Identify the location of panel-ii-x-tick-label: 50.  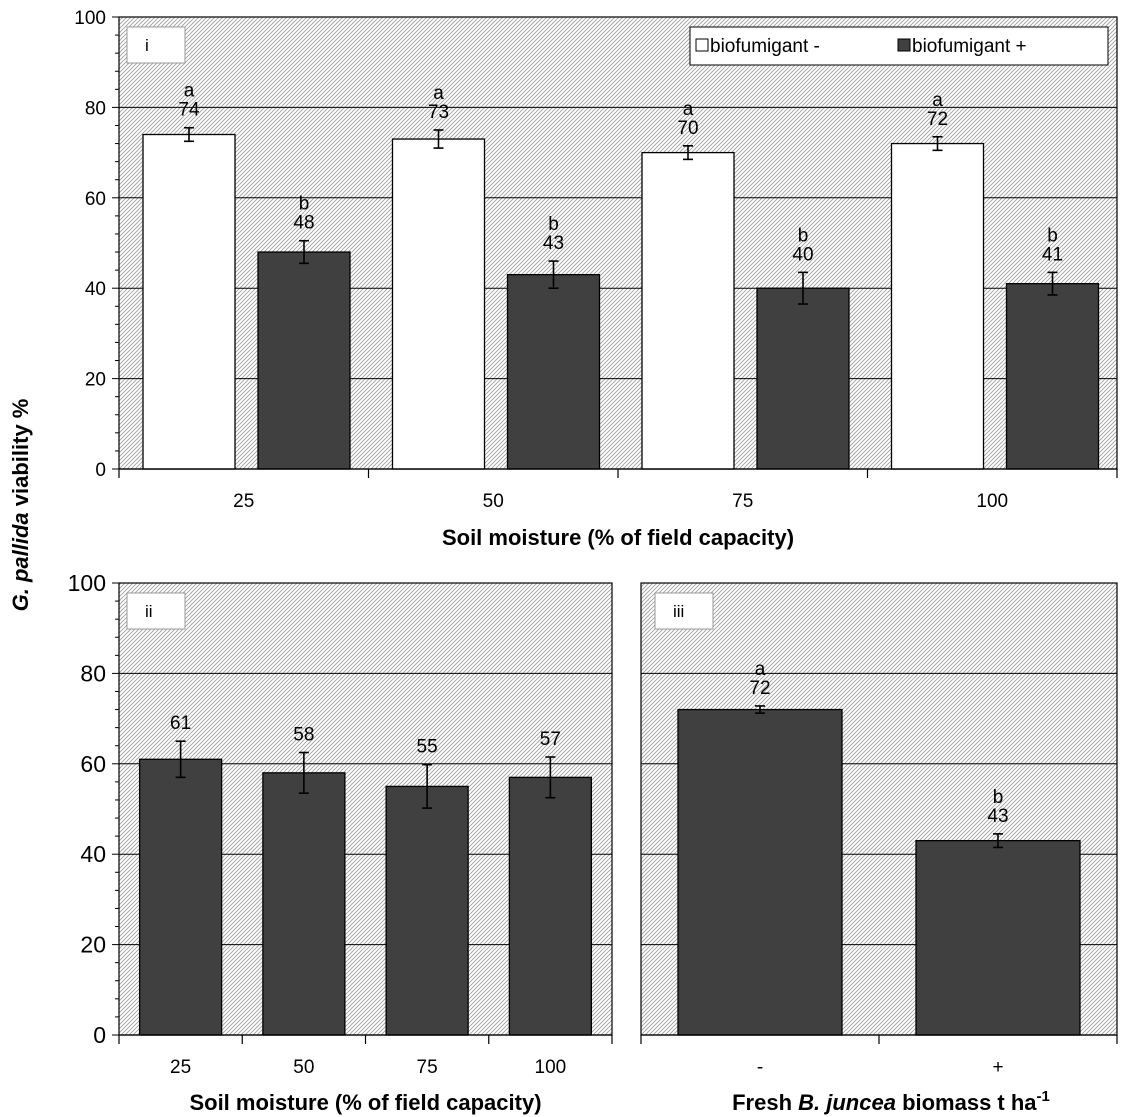
(303, 1067).